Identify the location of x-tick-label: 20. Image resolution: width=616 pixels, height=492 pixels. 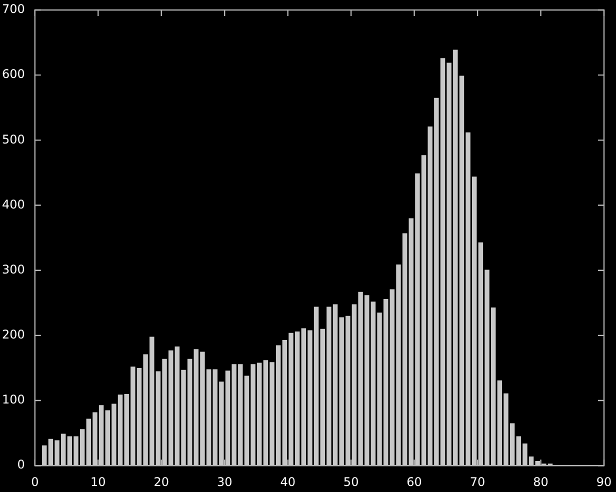
(162, 481).